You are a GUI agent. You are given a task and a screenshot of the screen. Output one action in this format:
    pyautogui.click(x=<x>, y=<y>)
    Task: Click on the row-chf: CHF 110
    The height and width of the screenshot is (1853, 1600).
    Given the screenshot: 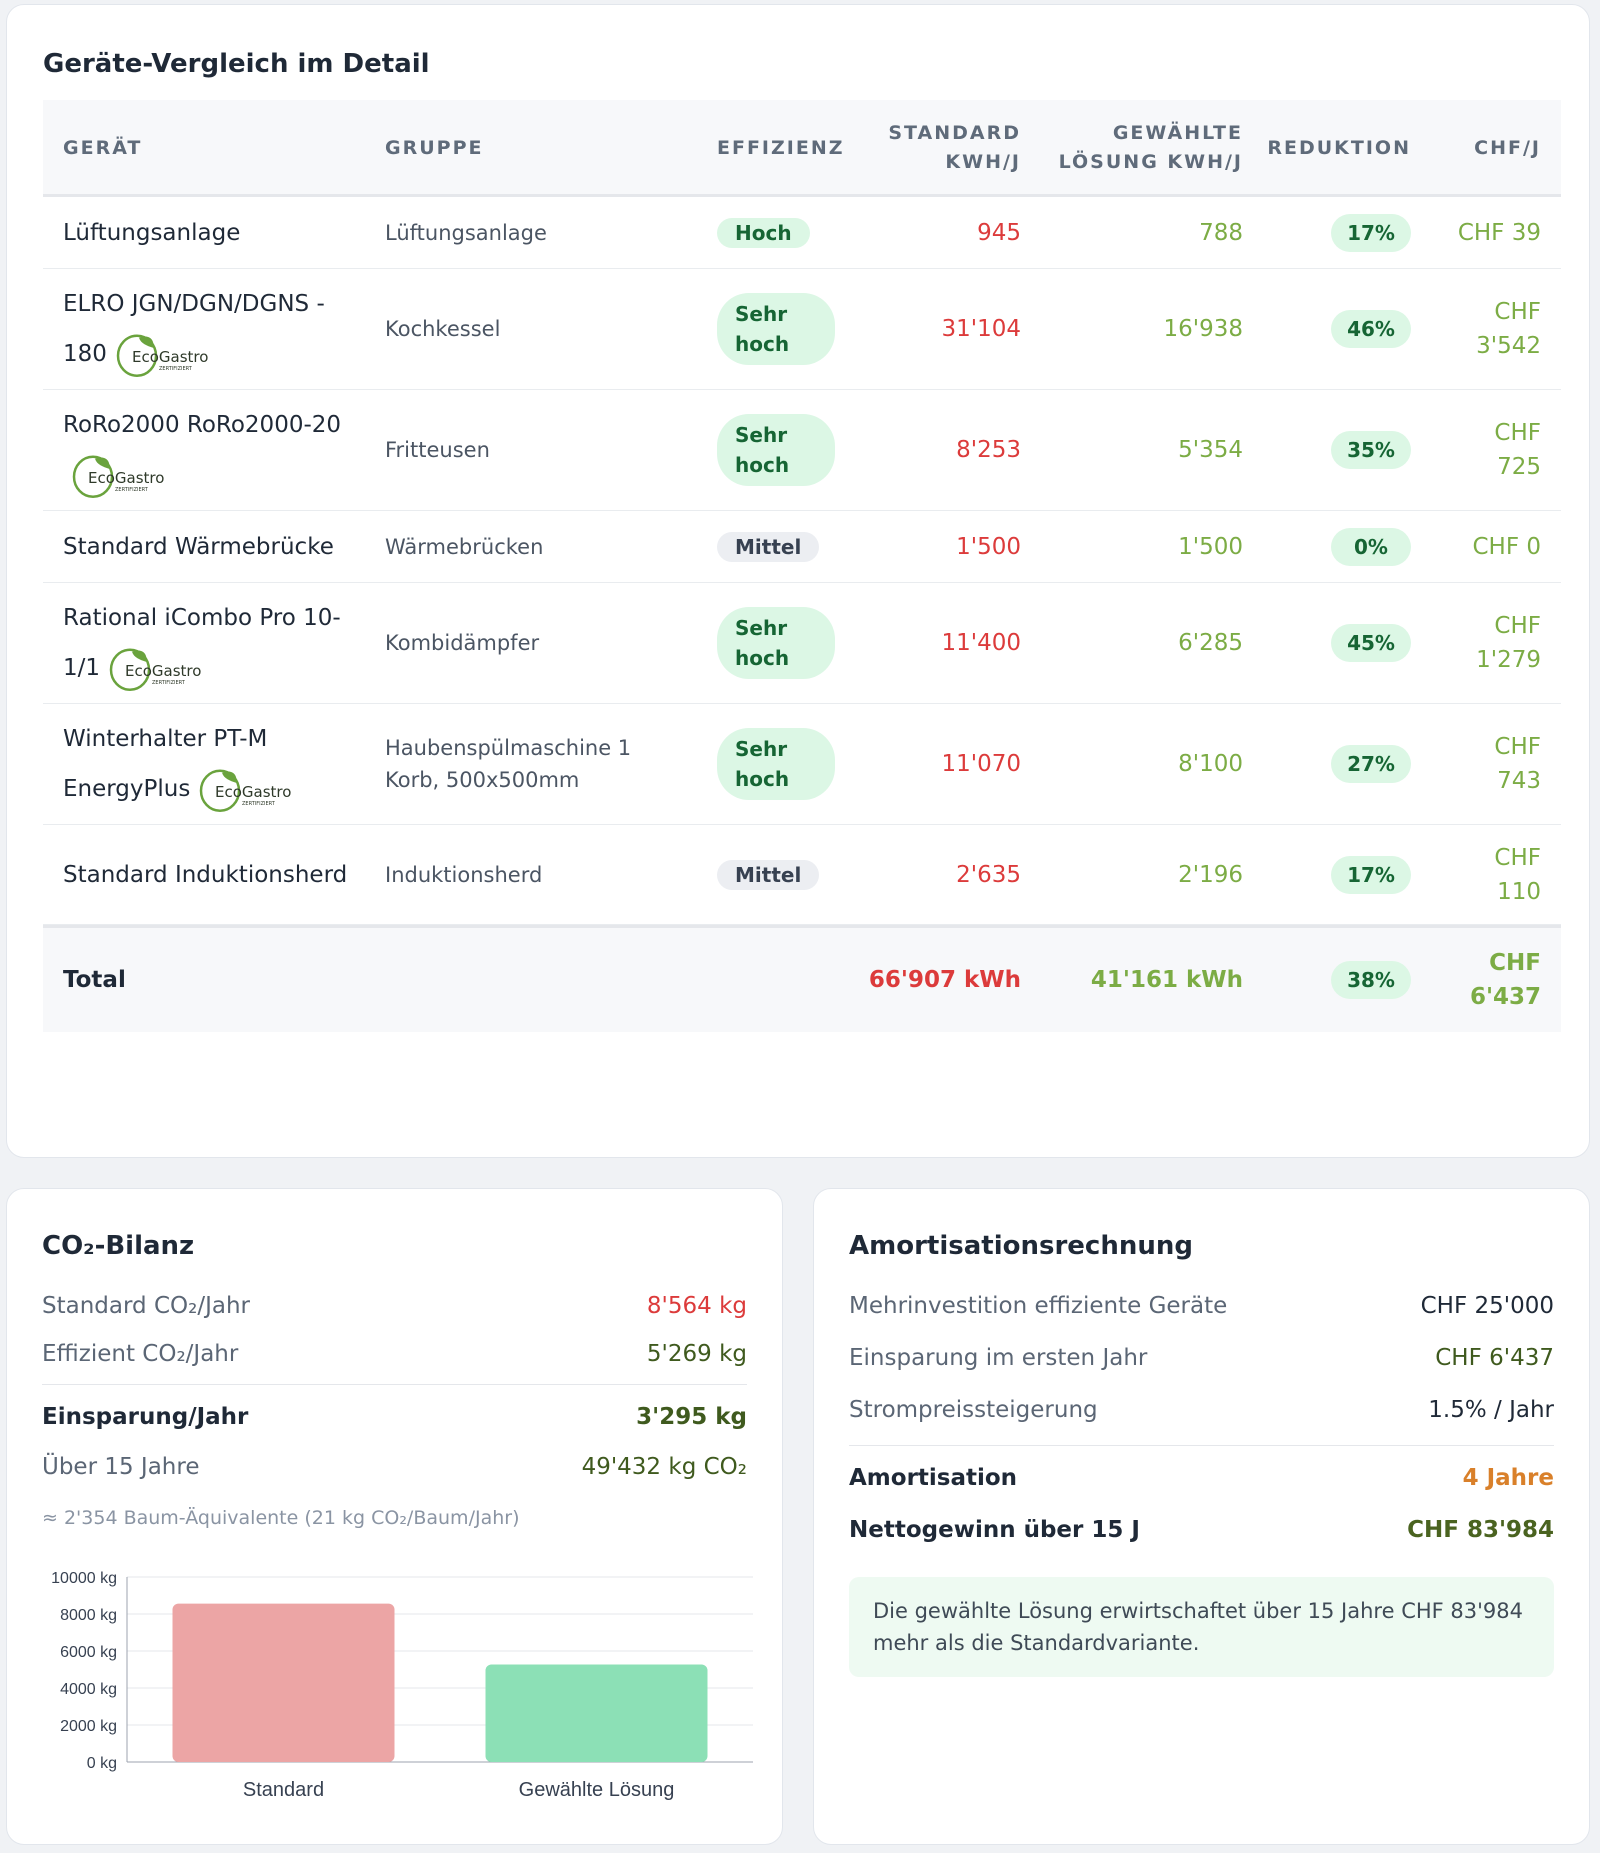 What is the action you would take?
    pyautogui.click(x=1517, y=874)
    